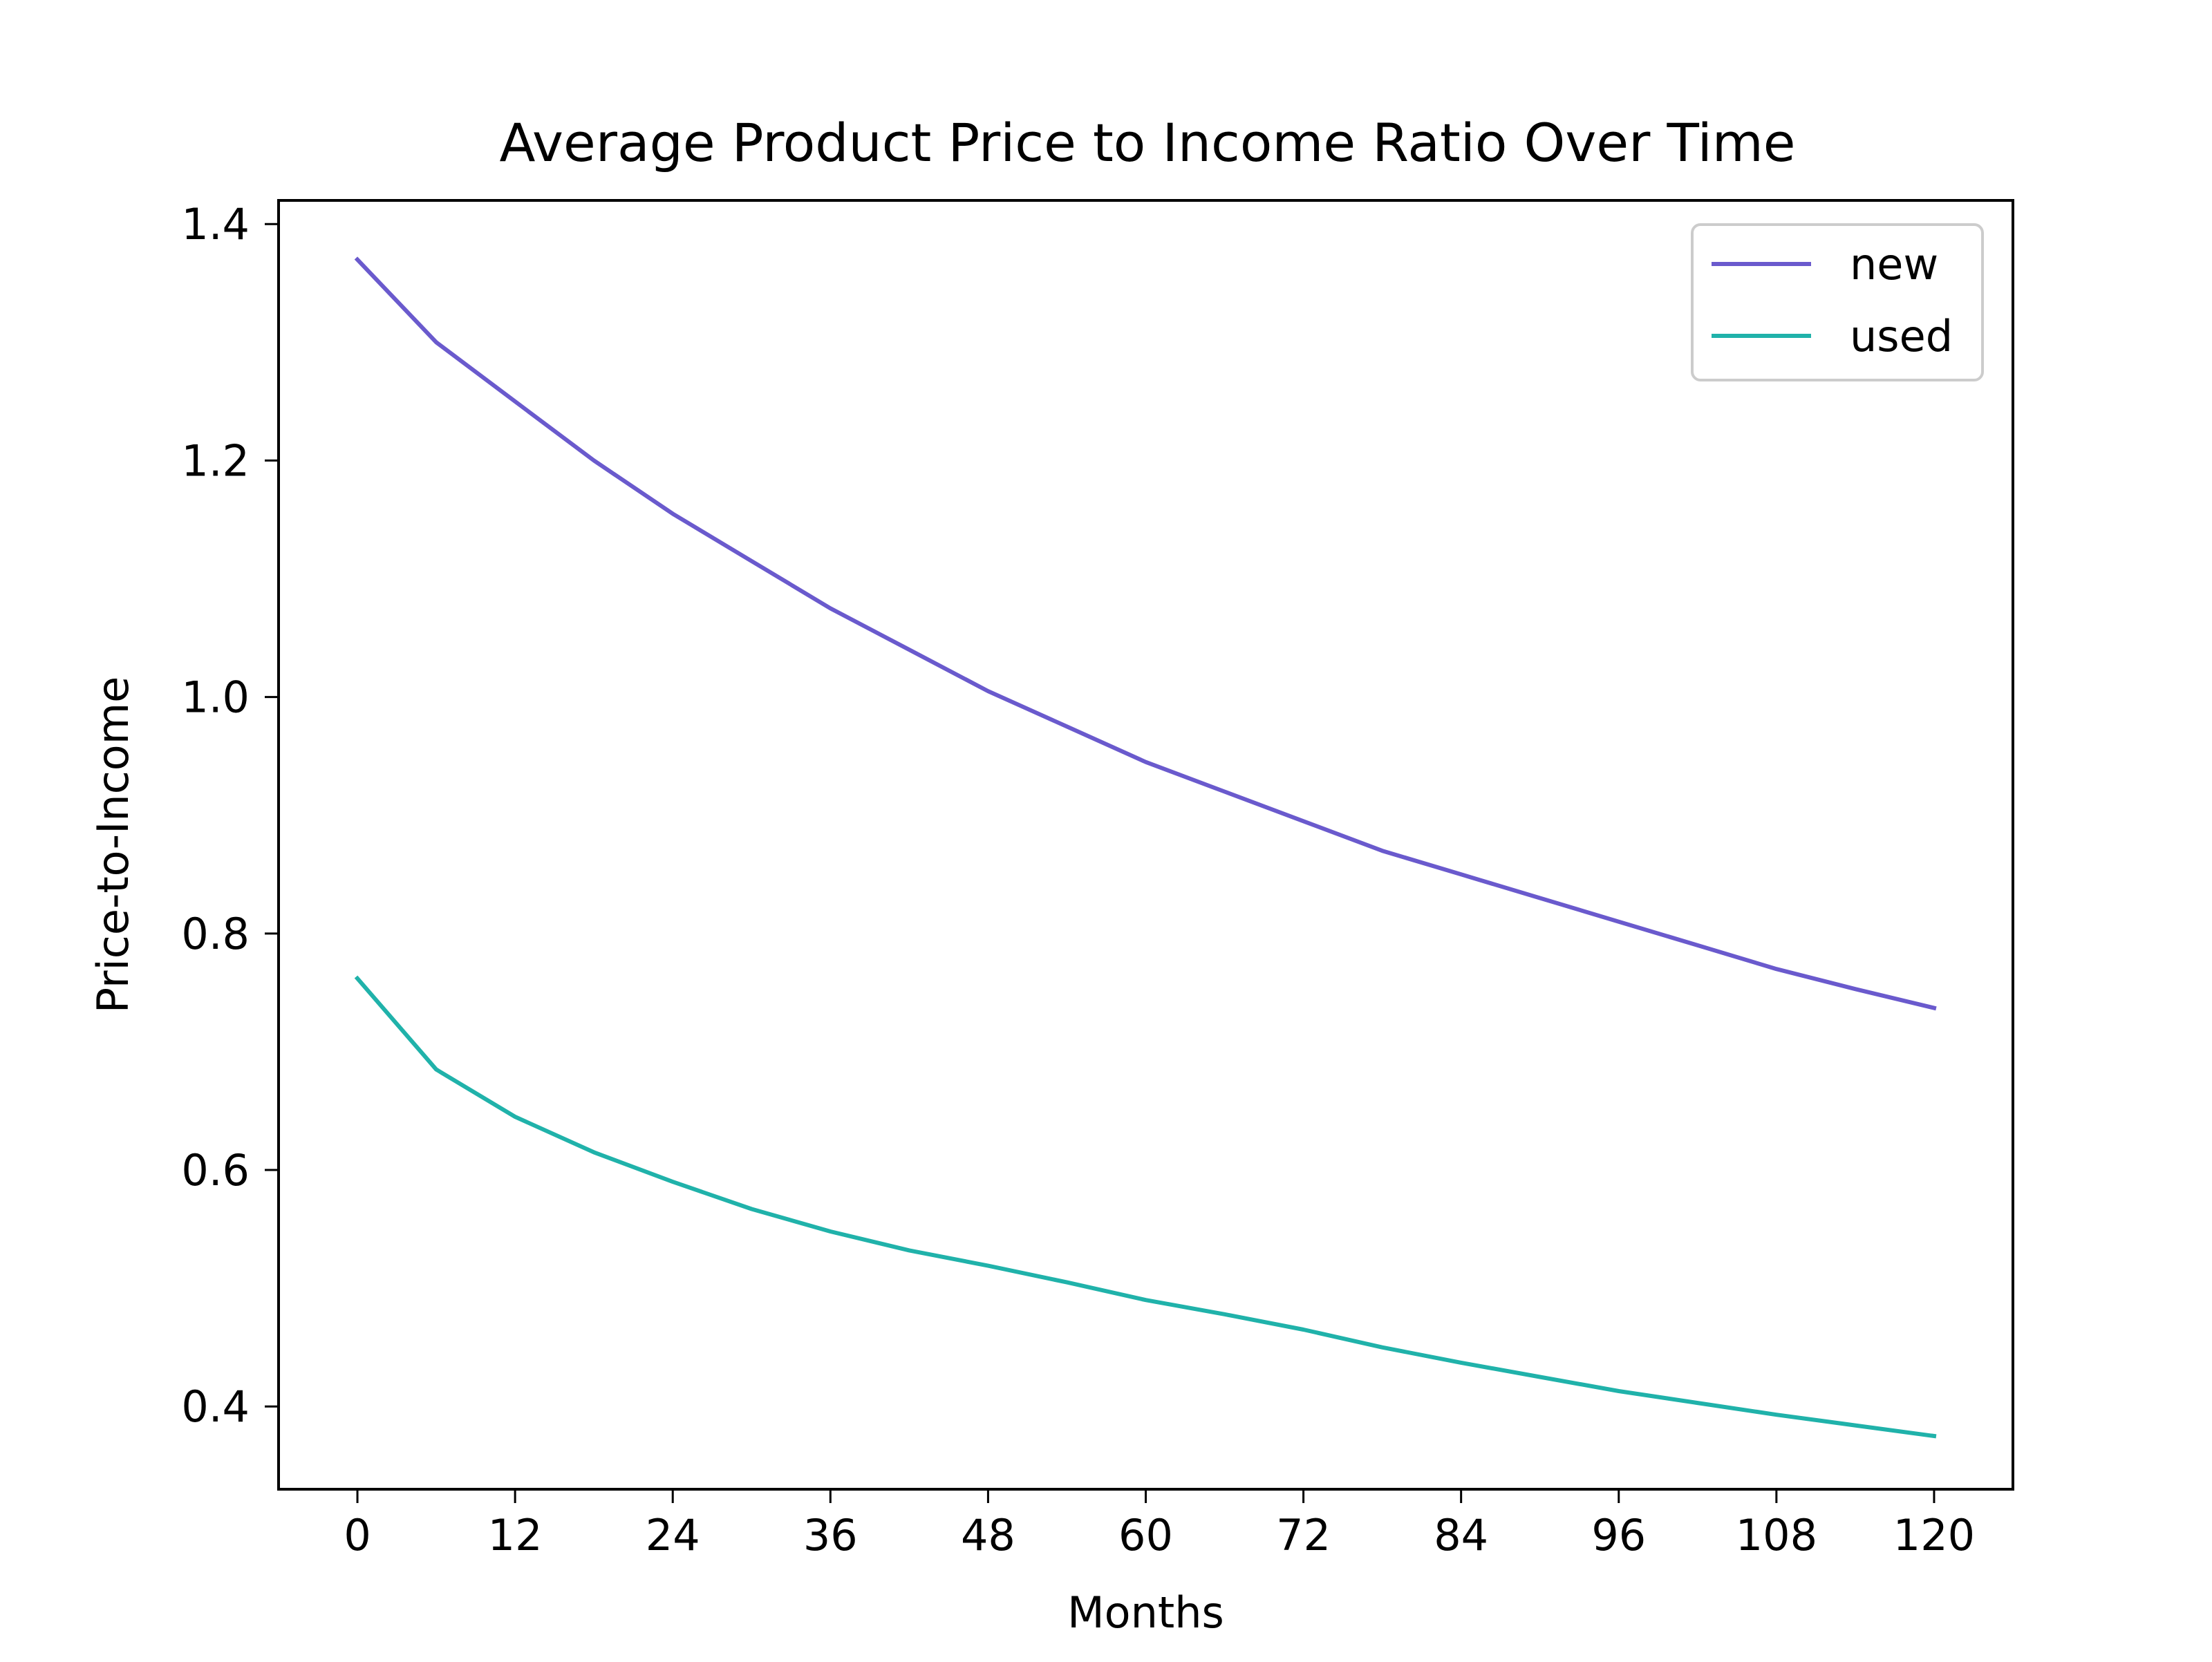 This screenshot has height=1662, width=2212. What do you see at coordinates (230, 815) in the screenshot?
I see `y-axis: 0.4 0.6 0.8 1.0 1.2 1.4` at bounding box center [230, 815].